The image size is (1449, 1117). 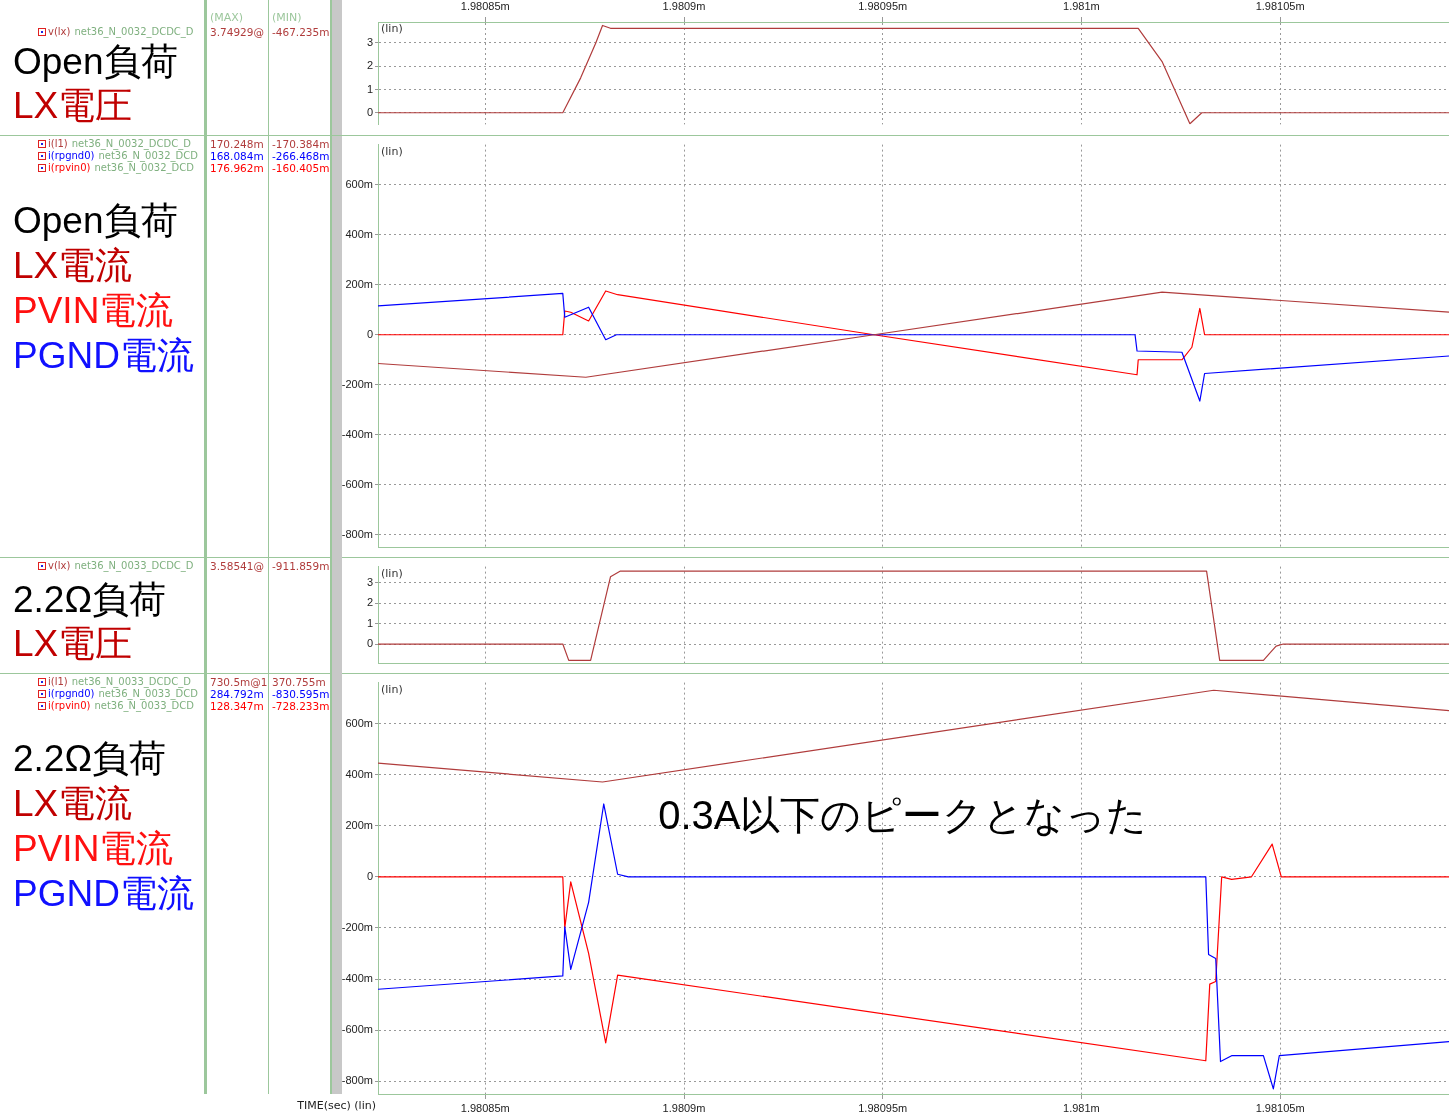 What do you see at coordinates (90, 600) in the screenshot?
I see `chart-title: 2.2Ω負荷` at bounding box center [90, 600].